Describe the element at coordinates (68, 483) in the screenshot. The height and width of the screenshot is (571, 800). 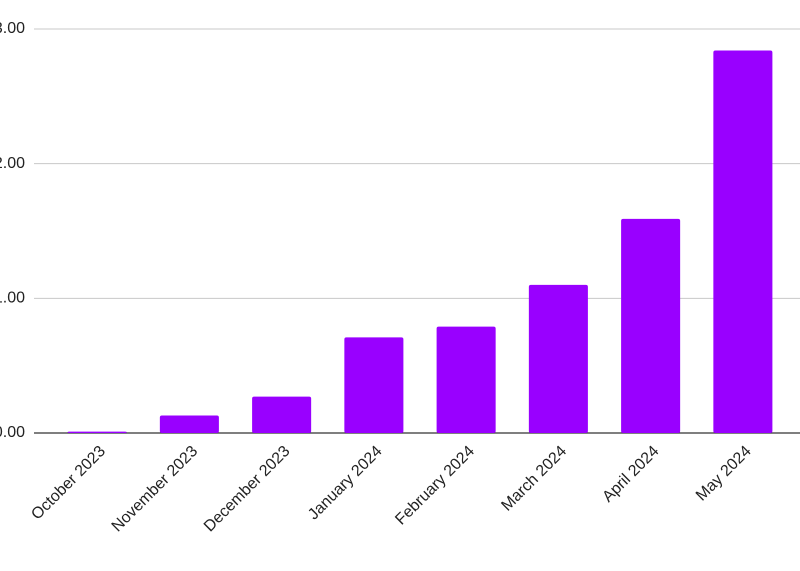
I see `x-tick-label: October 2023` at that location.